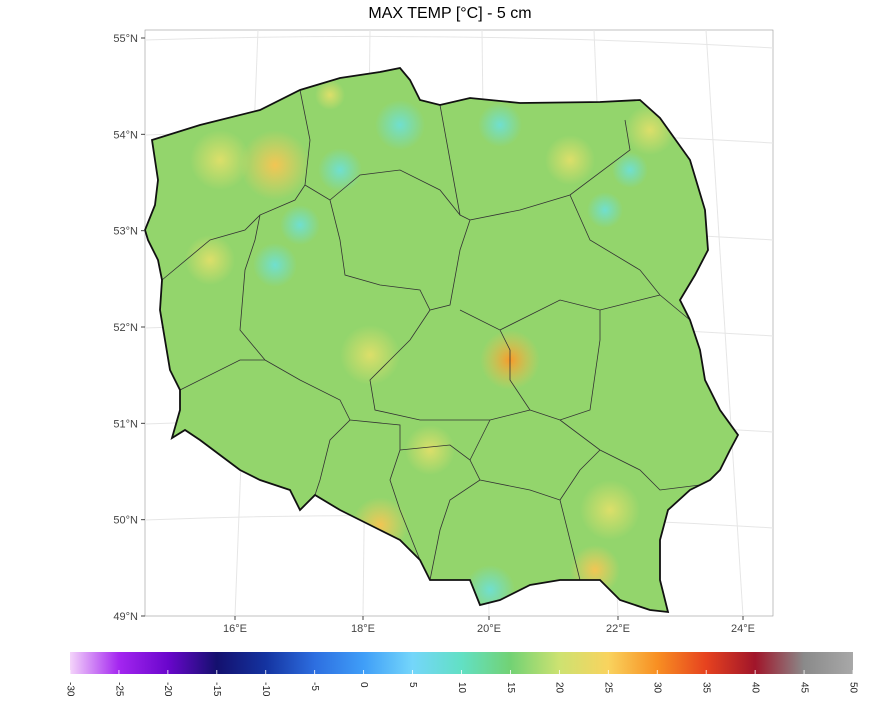 Image resolution: width=886 pixels, height=714 pixels. Describe the element at coordinates (412, 685) in the screenshot. I see `colorbar-tick-label: 5` at that location.